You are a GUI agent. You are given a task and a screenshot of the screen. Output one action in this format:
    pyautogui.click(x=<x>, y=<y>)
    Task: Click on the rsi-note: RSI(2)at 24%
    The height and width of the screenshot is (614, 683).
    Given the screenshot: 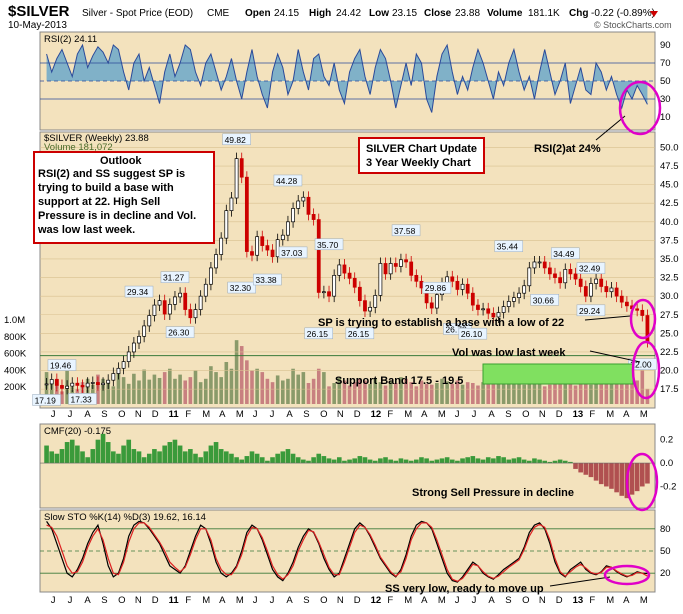 What is the action you would take?
    pyautogui.click(x=567, y=149)
    